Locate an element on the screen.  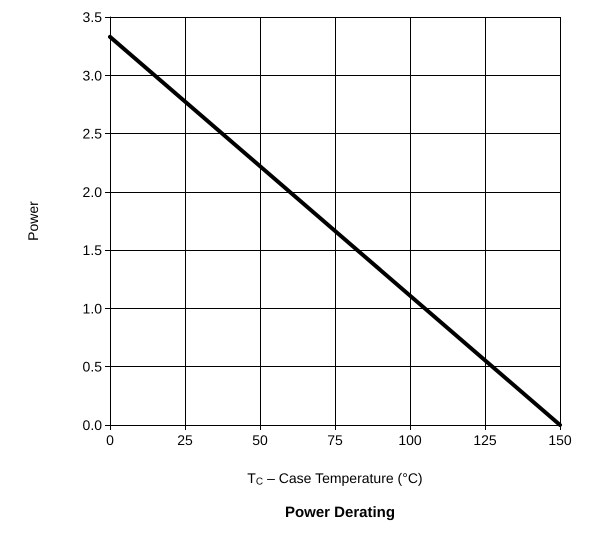
text: Power Derating is located at coordinates (340, 512).